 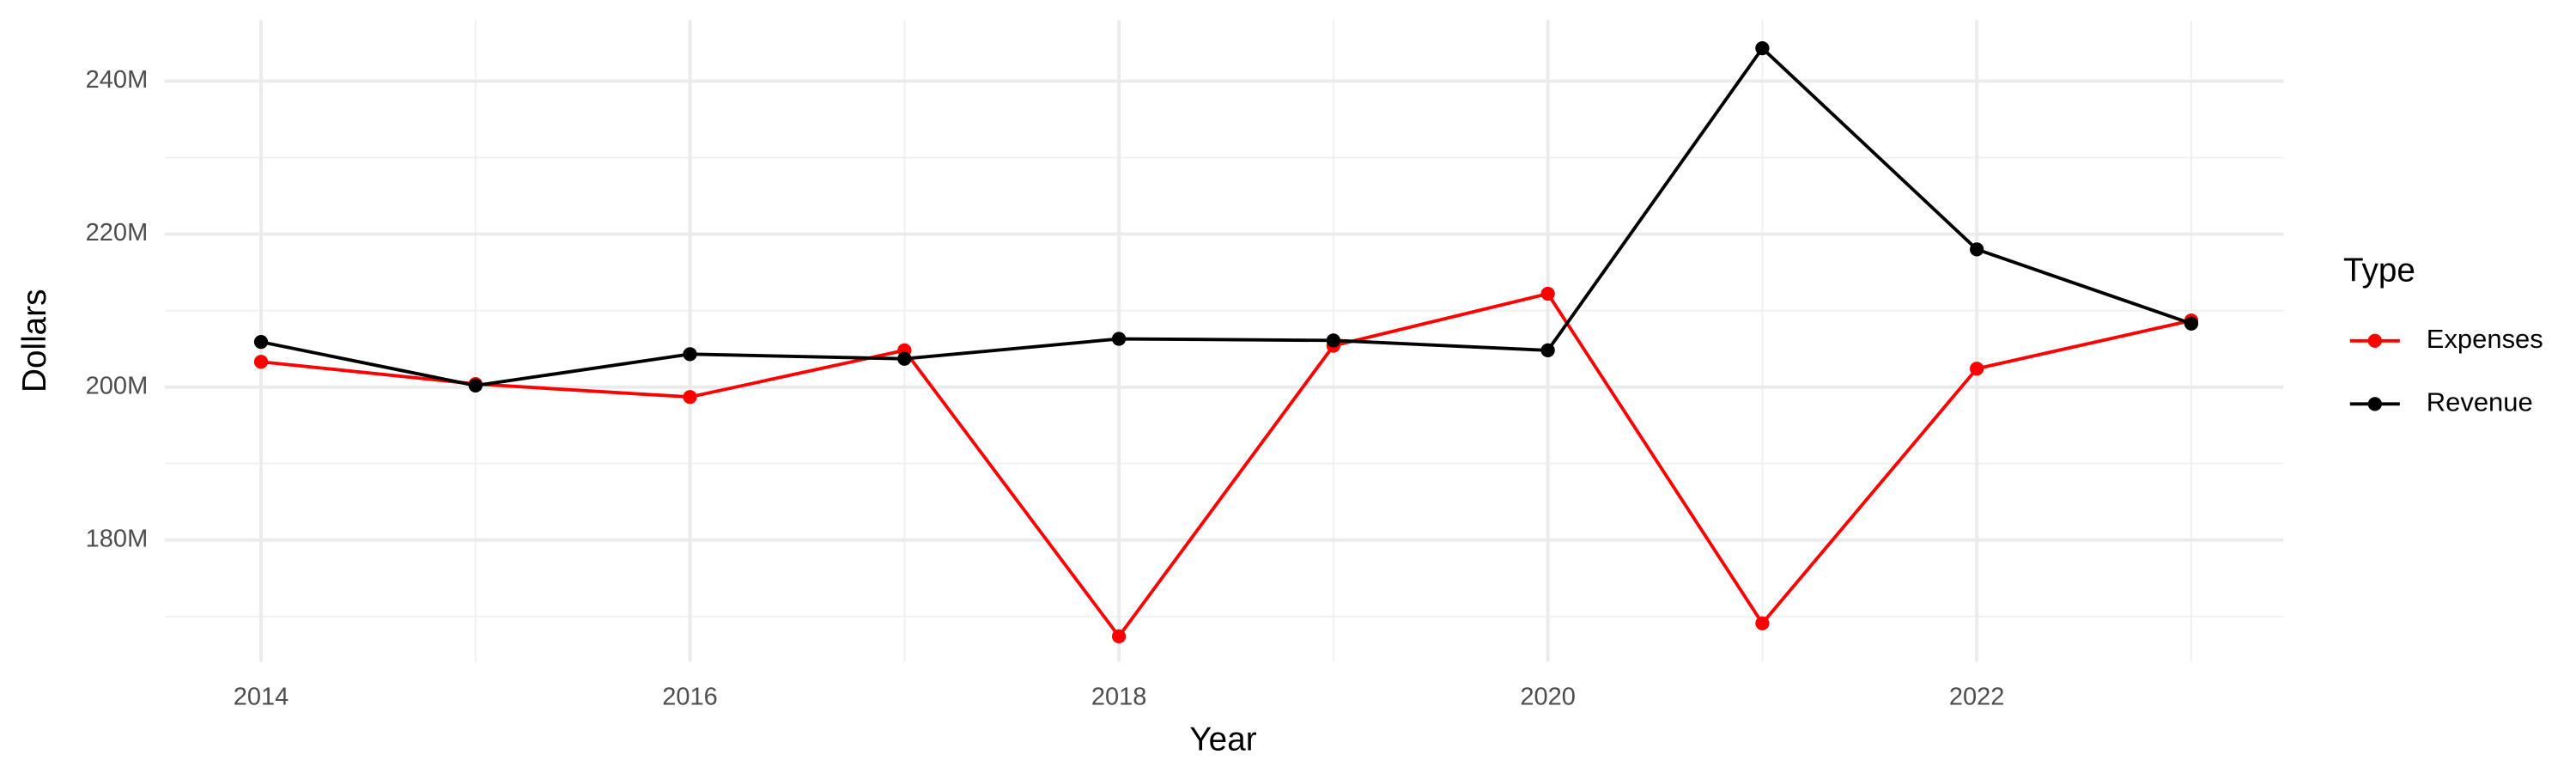 What do you see at coordinates (117, 80) in the screenshot?
I see `y-tick-label: 240M` at bounding box center [117, 80].